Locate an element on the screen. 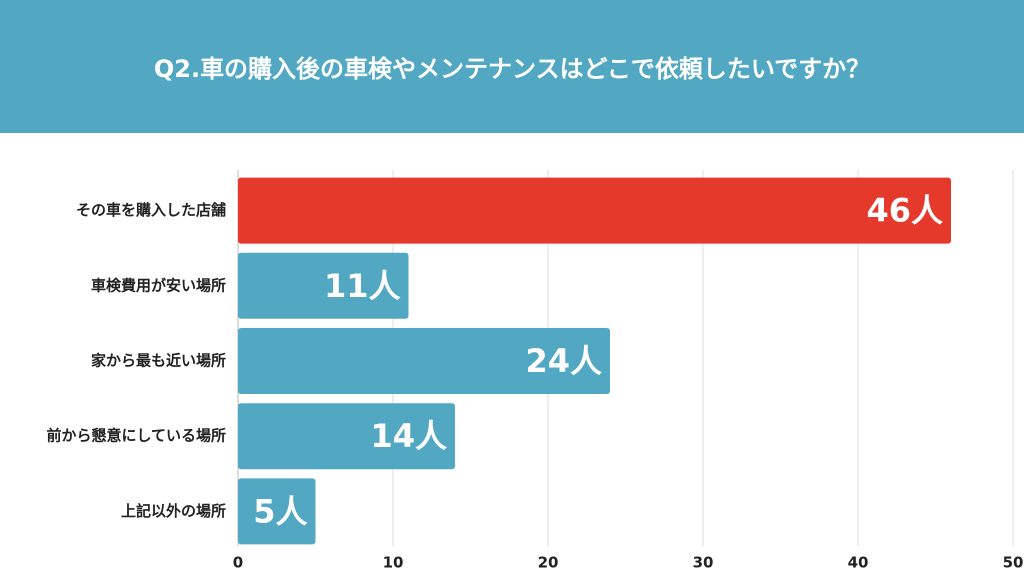 The image size is (1024, 573). x-tick-label: 30 is located at coordinates (703, 563).